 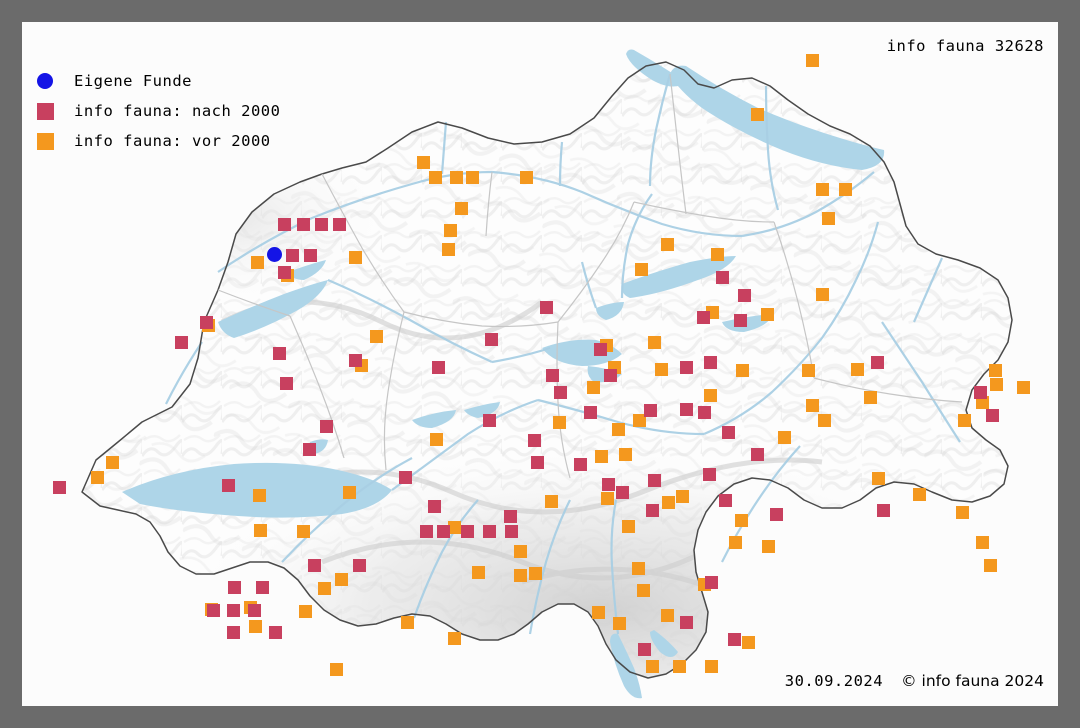 What do you see at coordinates (155, 81) in the screenshot?
I see `legend-item-eigene-funde: Eigene Funde` at bounding box center [155, 81].